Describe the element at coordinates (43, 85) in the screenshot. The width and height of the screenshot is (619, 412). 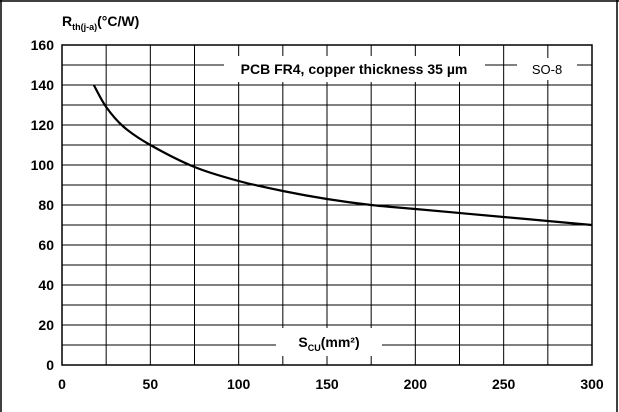
I see `y-tick-label: 140` at that location.